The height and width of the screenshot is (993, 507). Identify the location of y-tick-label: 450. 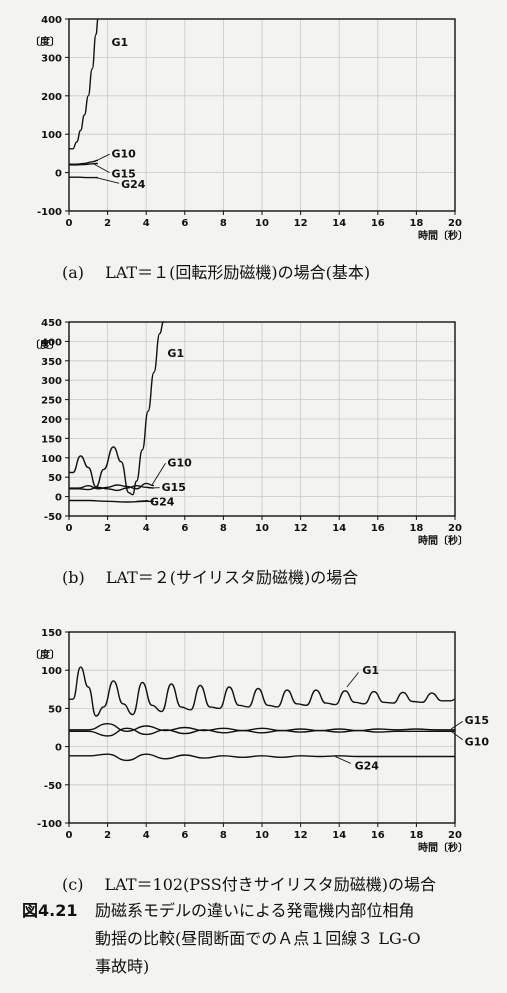
(51, 323).